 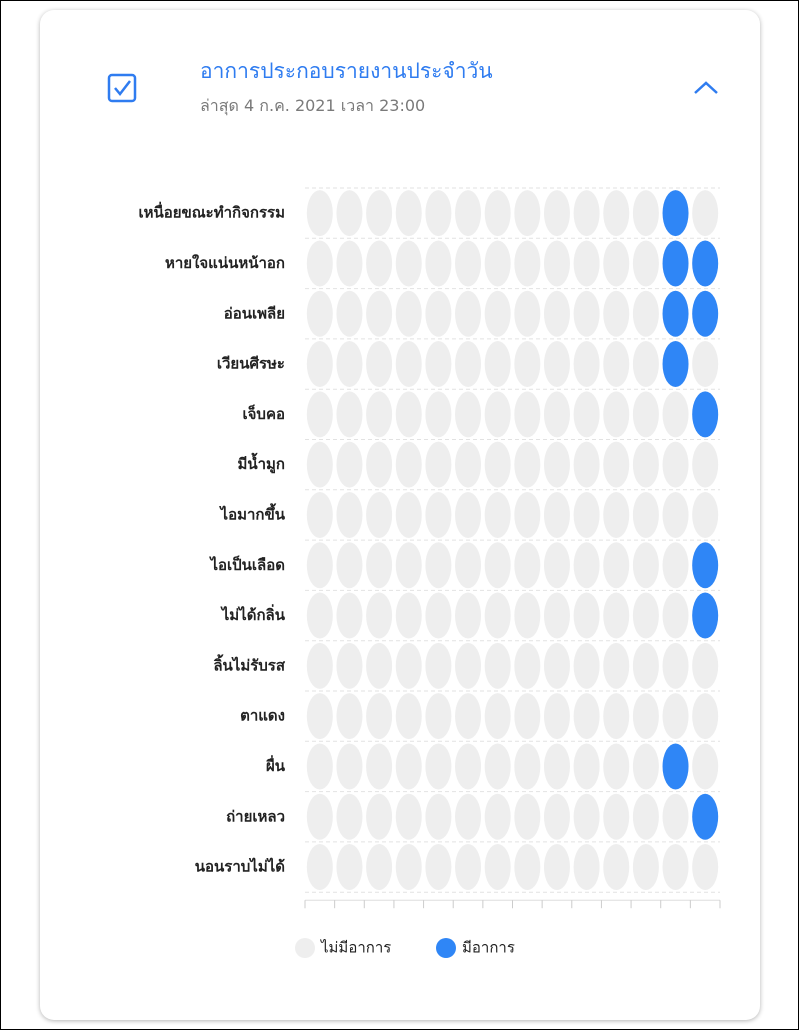 I want to click on row-label: ตาแดง, so click(x=262, y=716).